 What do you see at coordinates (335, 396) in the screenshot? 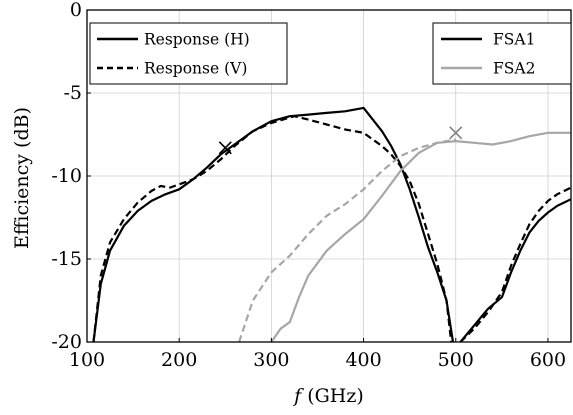
I see `x-axis-unit: (GHz)` at bounding box center [335, 396].